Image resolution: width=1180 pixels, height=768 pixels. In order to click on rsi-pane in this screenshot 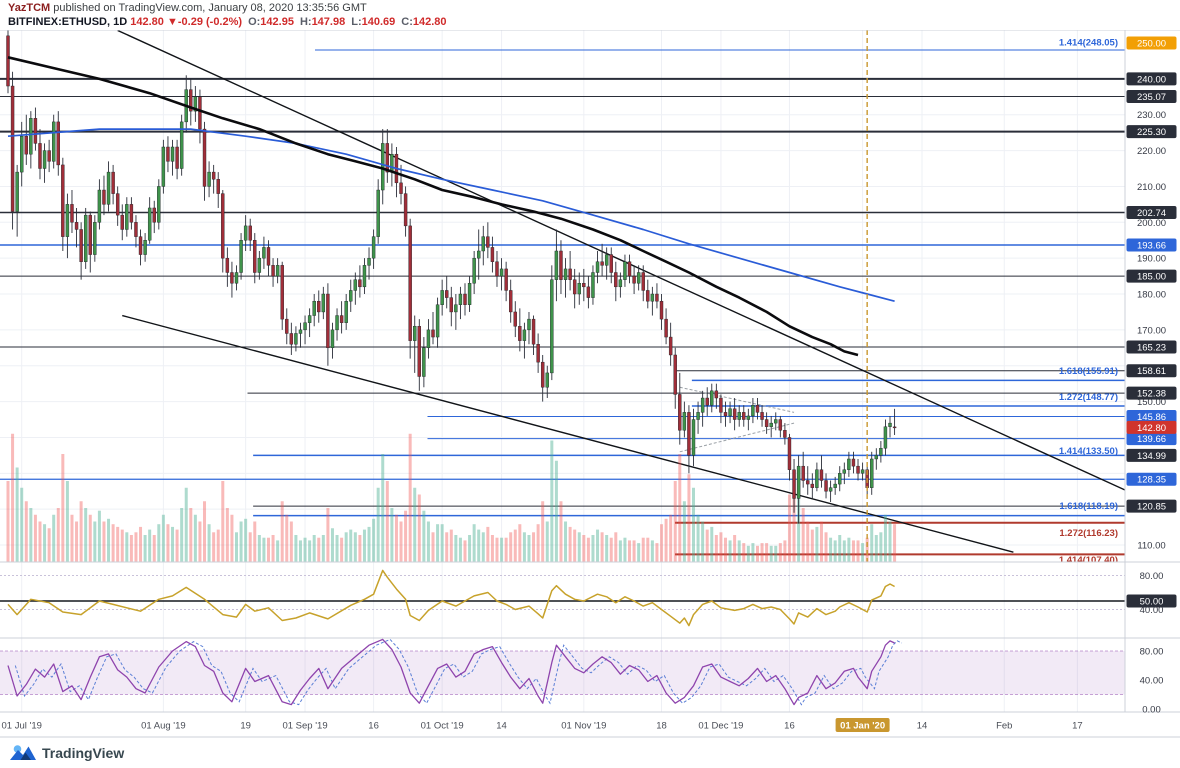, I will do `click(562, 598)`.